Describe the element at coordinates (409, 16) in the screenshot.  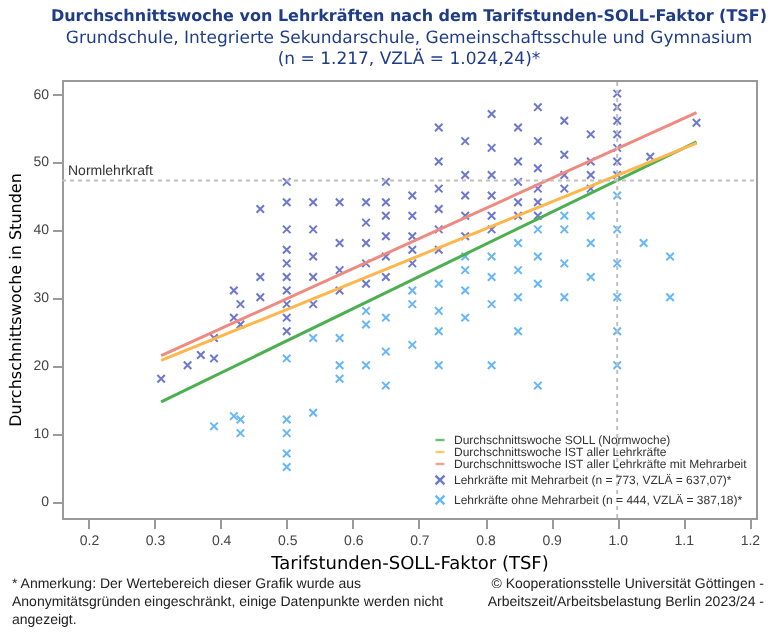
I see `chart-title: Durchschnittswoche von Lehrkräften nach dem Tarifstunden-SOLL-Faktor (TSF)` at that location.